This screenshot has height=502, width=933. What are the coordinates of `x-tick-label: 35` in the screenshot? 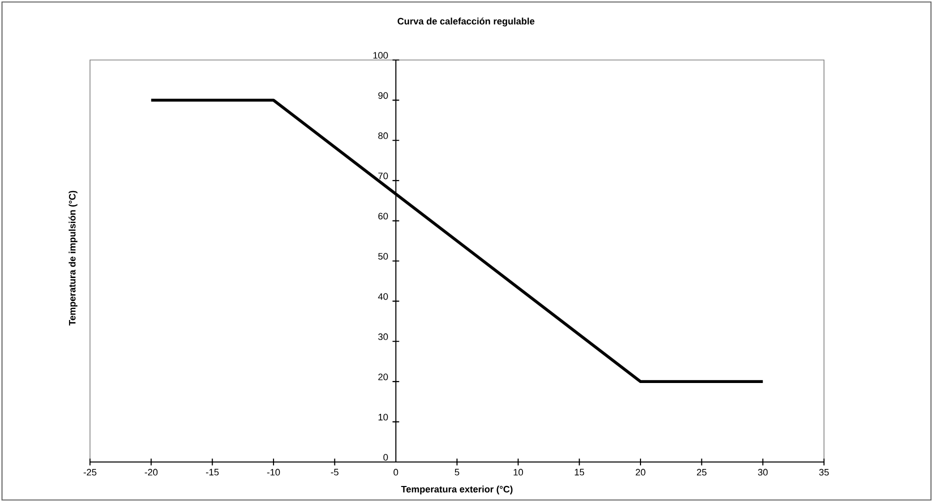 It's located at (824, 472).